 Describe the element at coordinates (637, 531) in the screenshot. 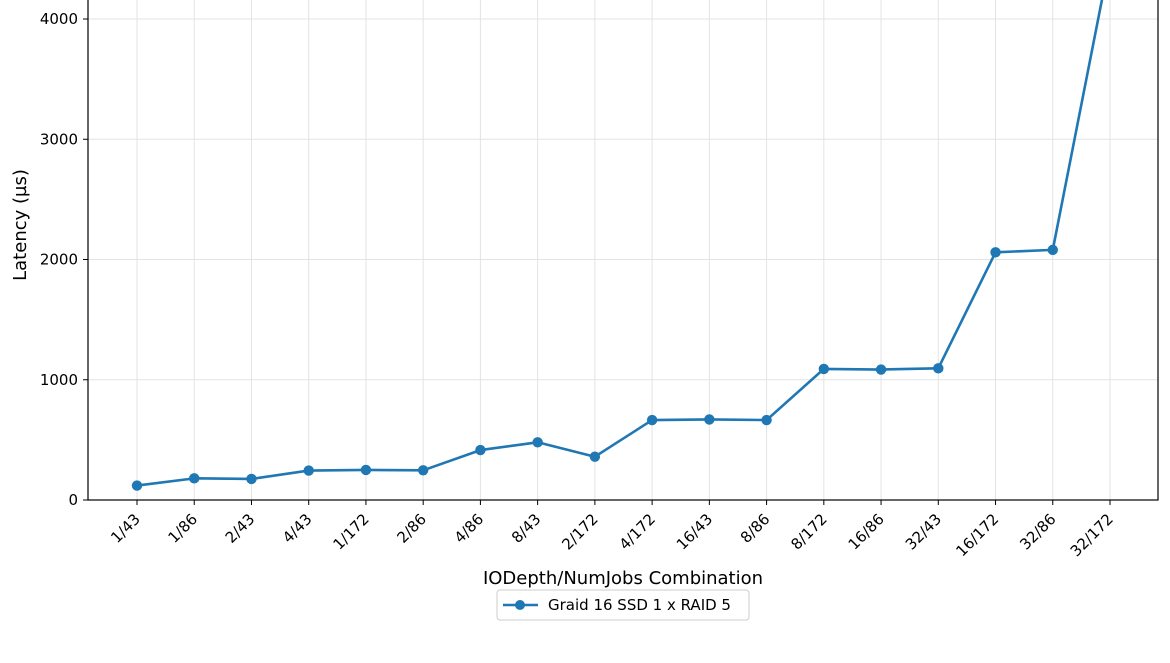

I see `x-tick-label: 4/172` at that location.